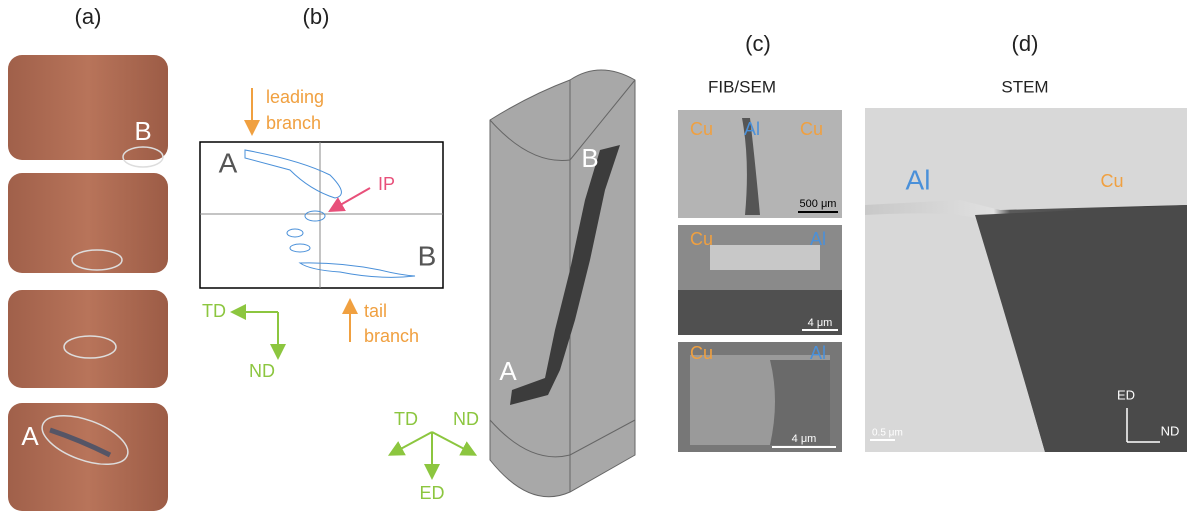  I want to click on panel-label: (c), so click(758, 43).